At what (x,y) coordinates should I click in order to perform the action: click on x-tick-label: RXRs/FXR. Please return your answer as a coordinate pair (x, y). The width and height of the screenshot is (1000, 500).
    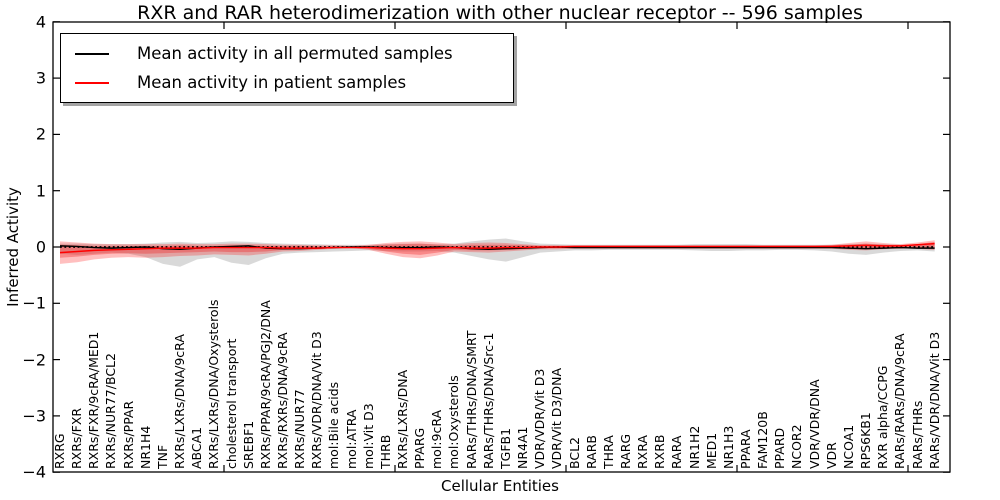
    Looking at the image, I should click on (77, 438).